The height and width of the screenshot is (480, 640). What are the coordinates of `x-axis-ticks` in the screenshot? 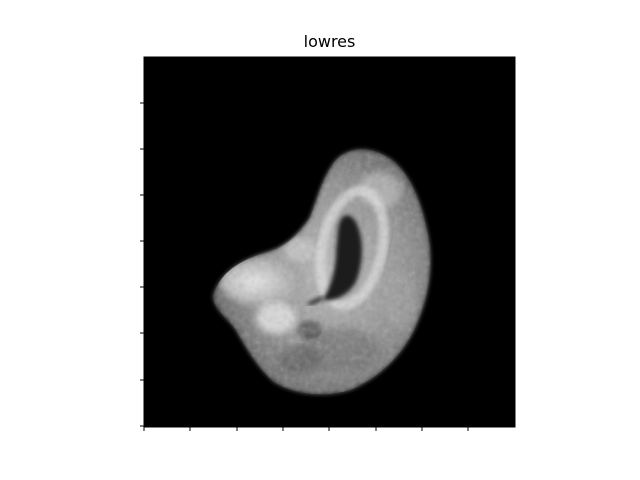 It's located at (306, 429).